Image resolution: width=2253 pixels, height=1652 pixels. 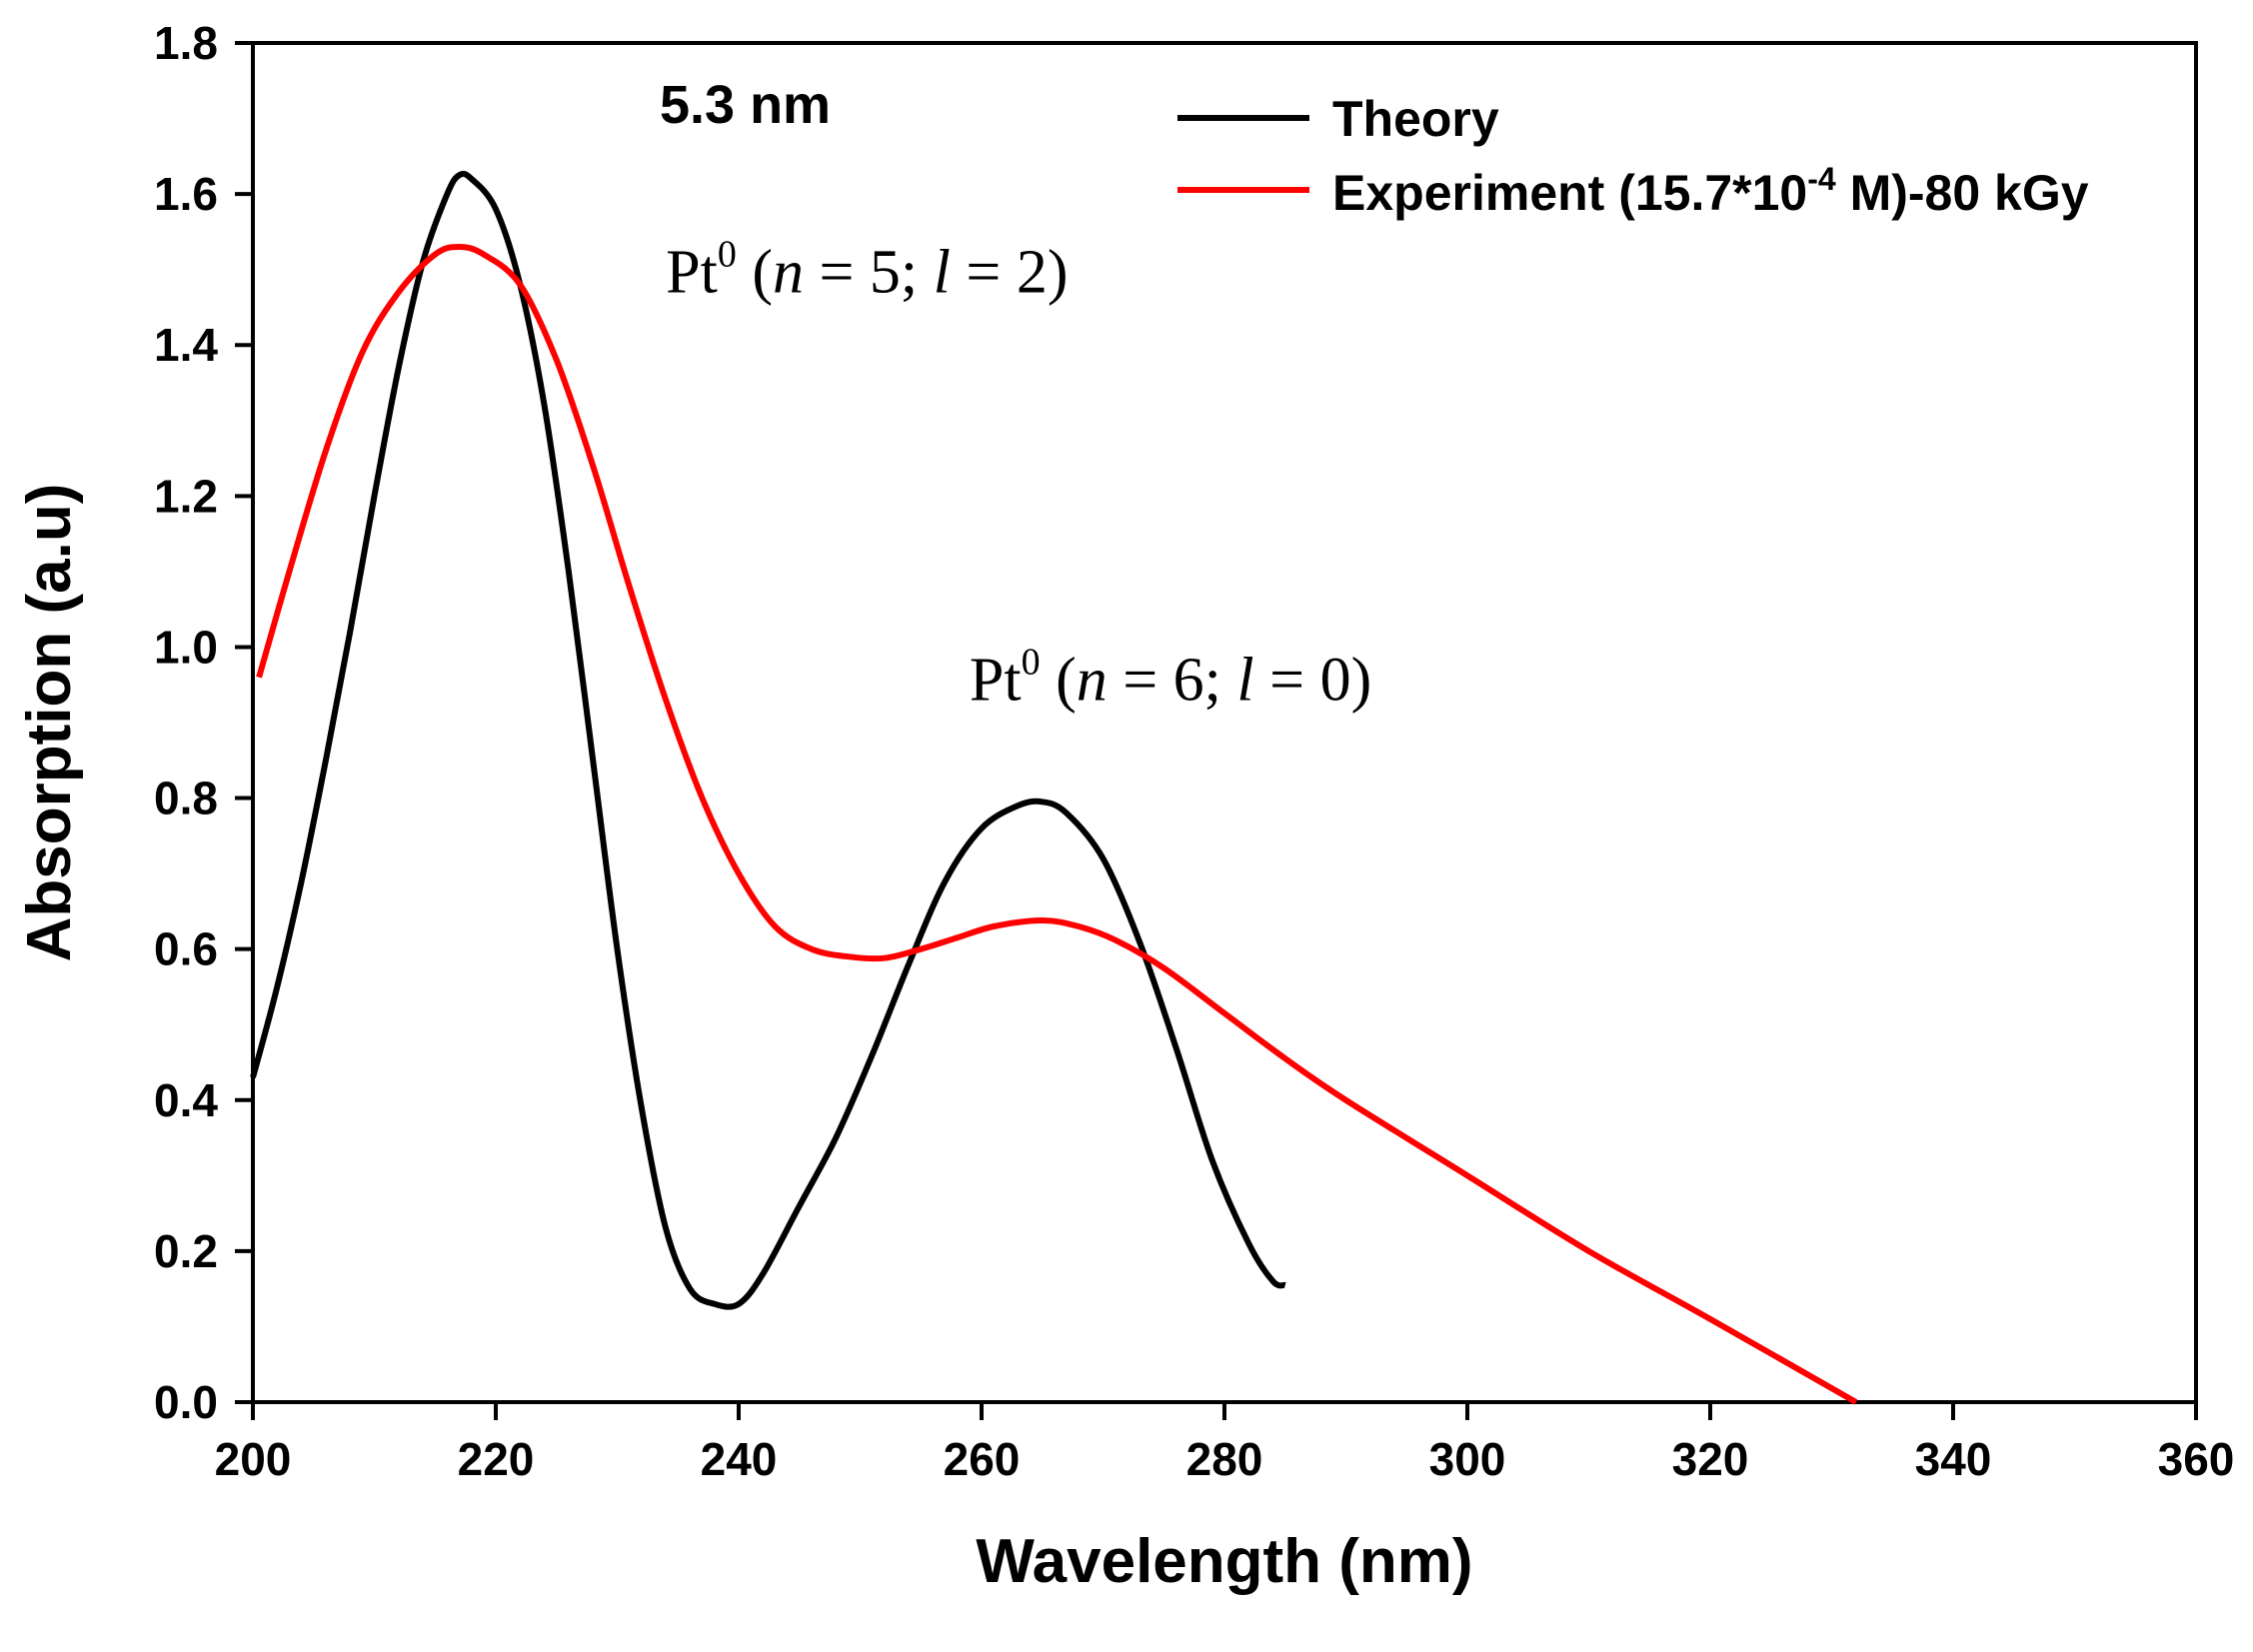 I want to click on legend-experiment-sup: -4, so click(x=1821, y=179).